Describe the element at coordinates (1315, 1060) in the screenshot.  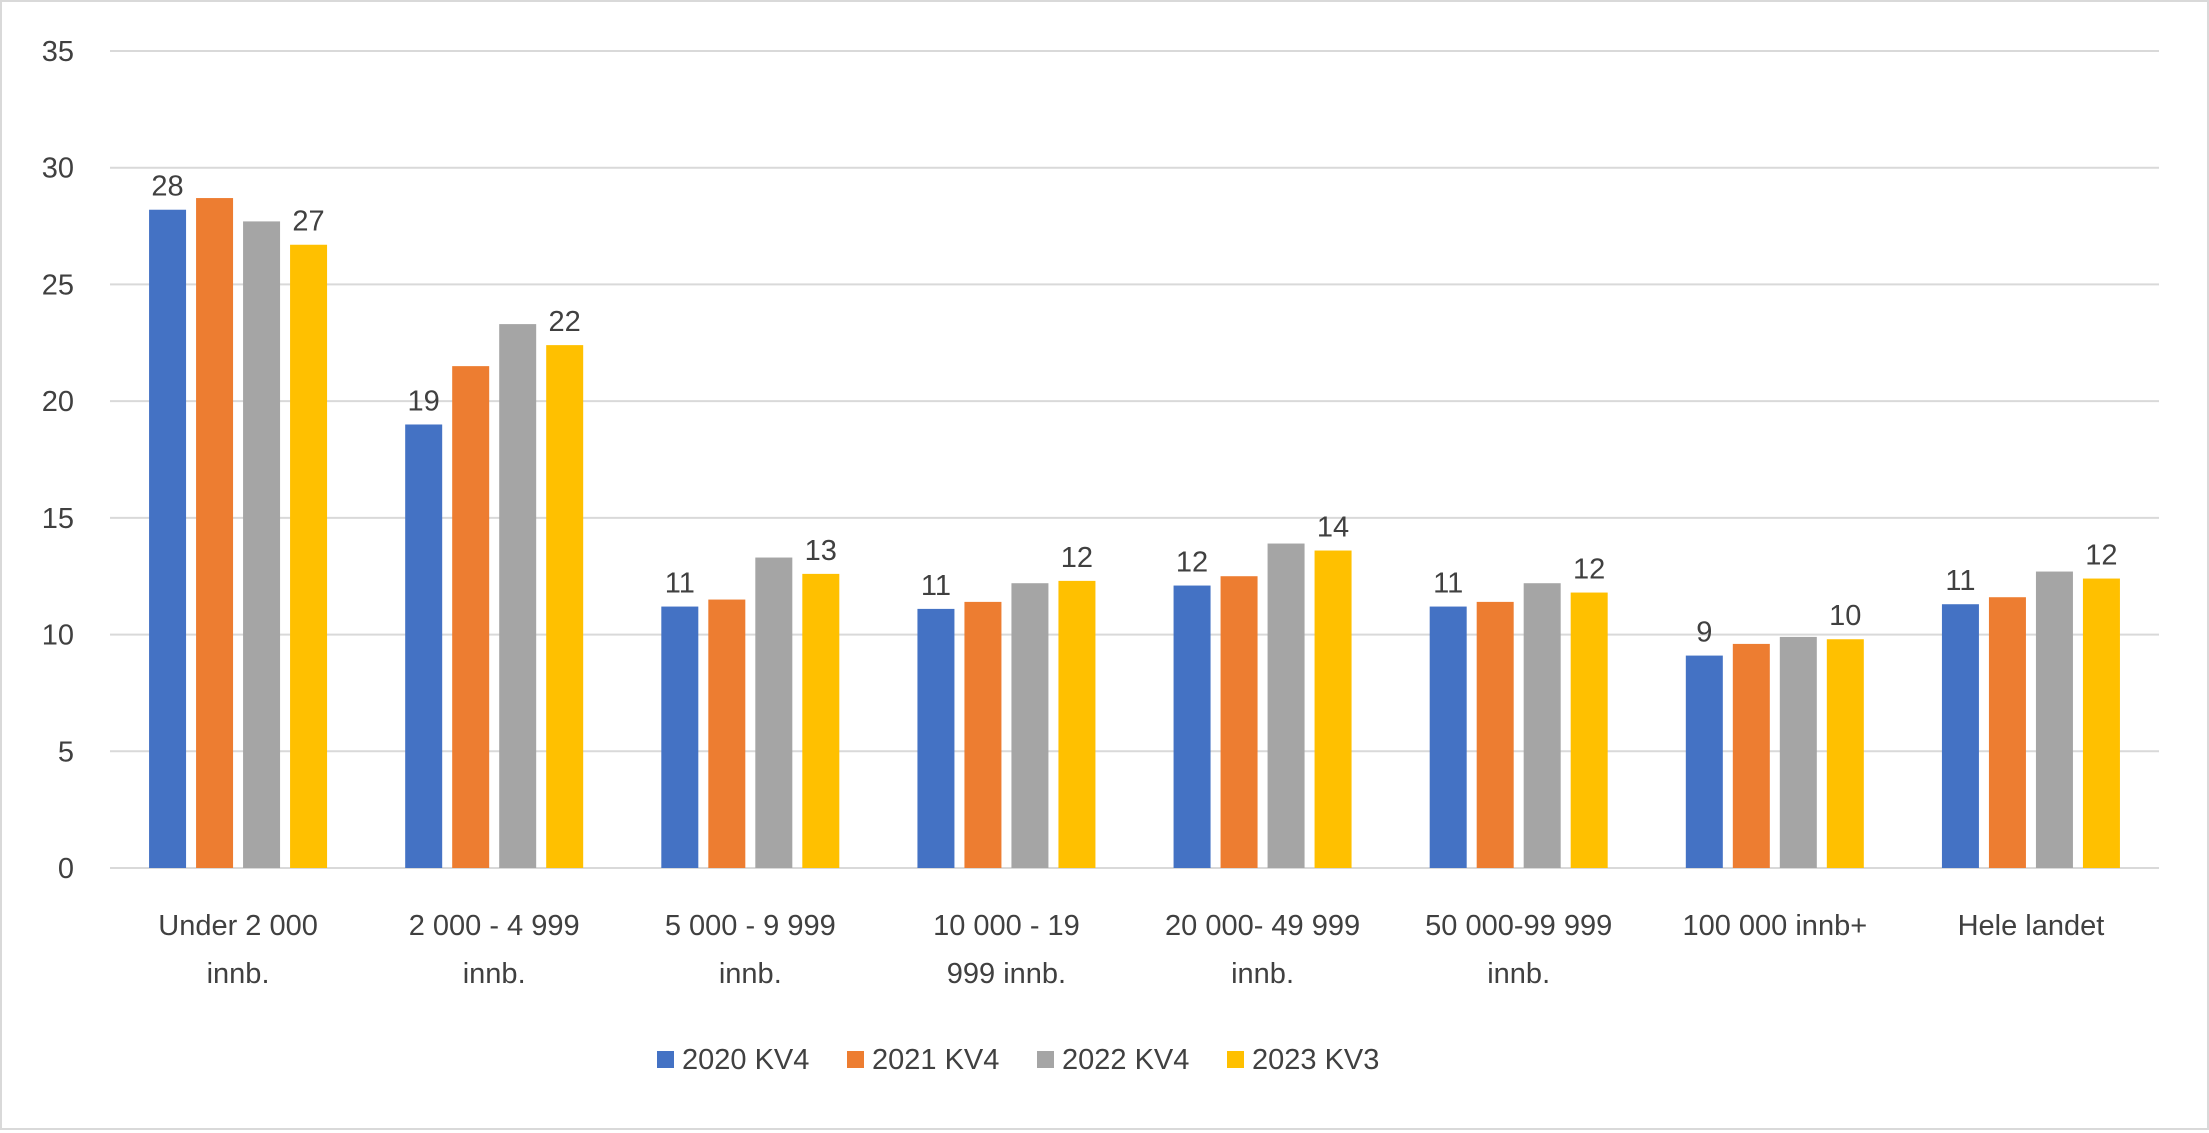
I see `legend-label: 2023 KV3` at that location.